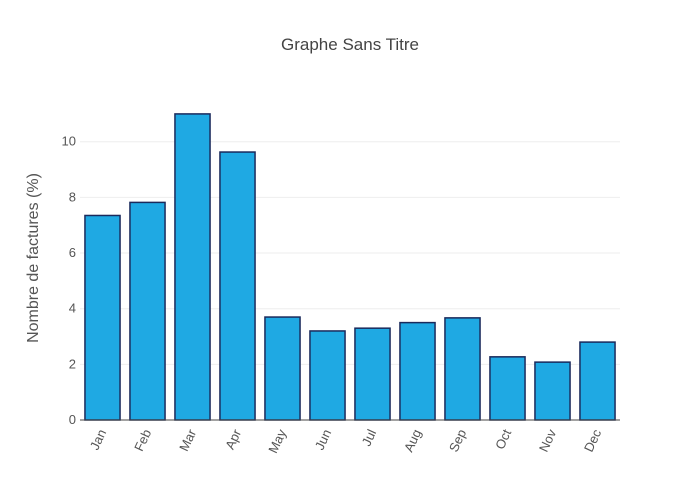  Describe the element at coordinates (142, 440) in the screenshot. I see `x-tick-label: Feb` at that location.